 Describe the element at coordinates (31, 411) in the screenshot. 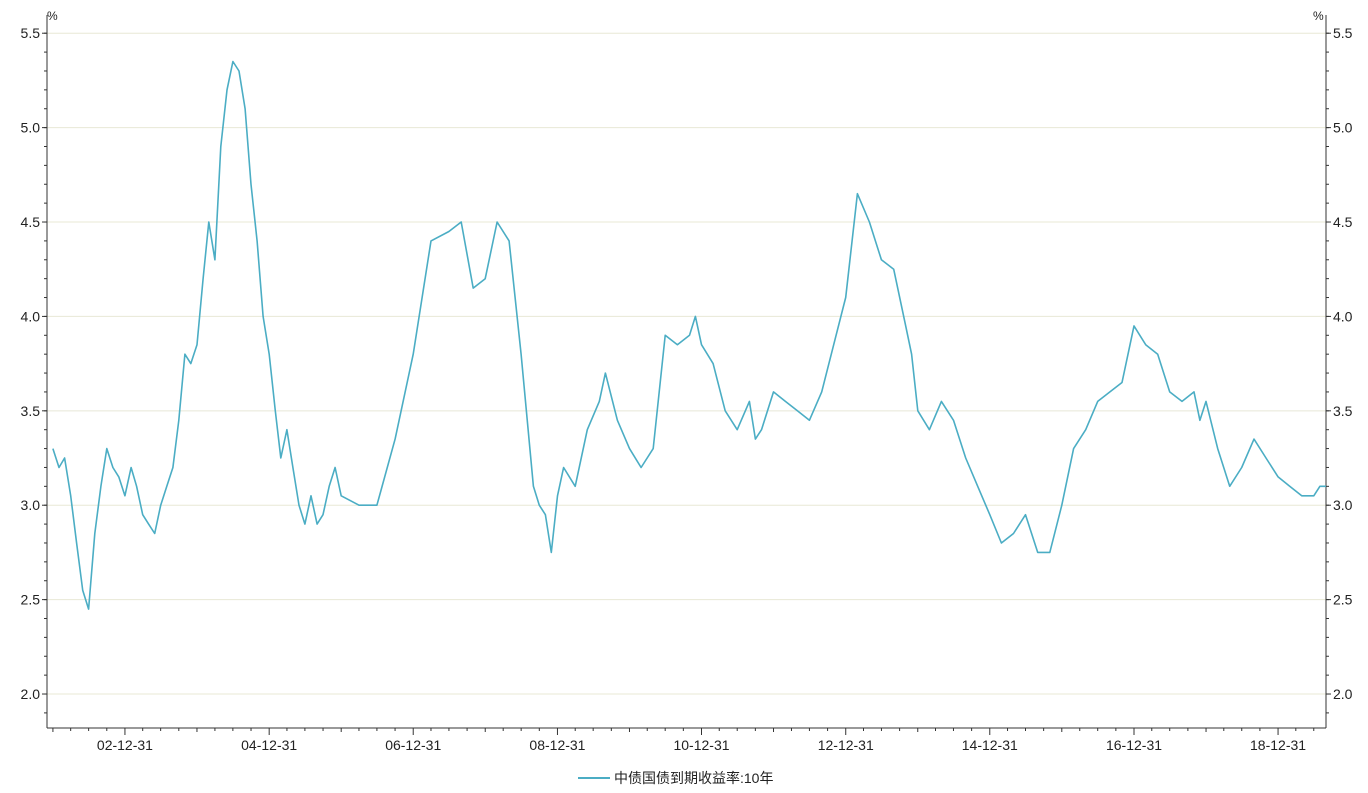

I see `y-tick-label-left: 3.5` at that location.